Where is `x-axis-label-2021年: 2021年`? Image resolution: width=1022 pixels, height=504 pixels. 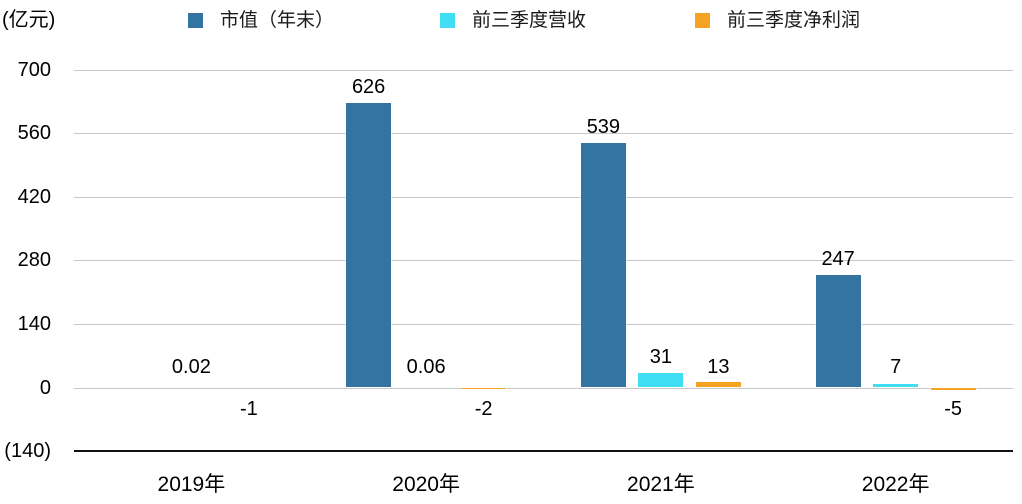 x-axis-label-2021年: 2021年 is located at coordinates (661, 484).